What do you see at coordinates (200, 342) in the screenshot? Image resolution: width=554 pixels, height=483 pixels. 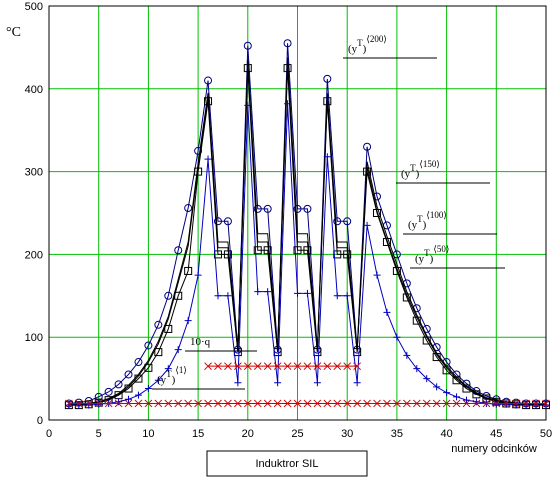 I see `series-label: 10·q` at bounding box center [200, 342].